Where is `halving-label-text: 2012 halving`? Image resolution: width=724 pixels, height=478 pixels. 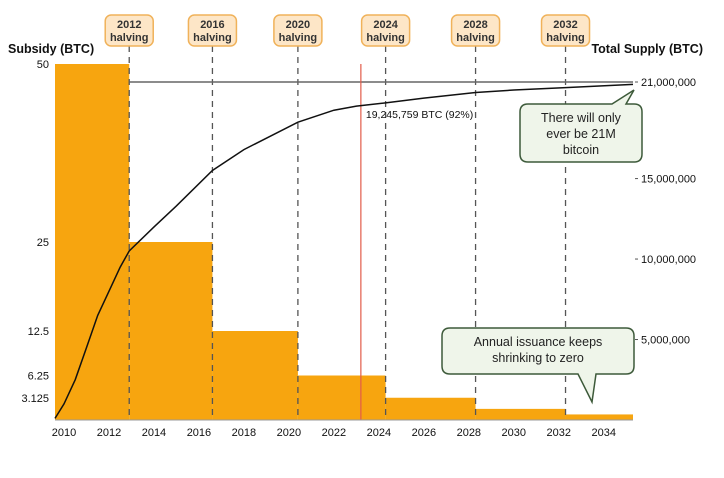
halving-label-text: 2012 halving is located at coordinates (129, 31).